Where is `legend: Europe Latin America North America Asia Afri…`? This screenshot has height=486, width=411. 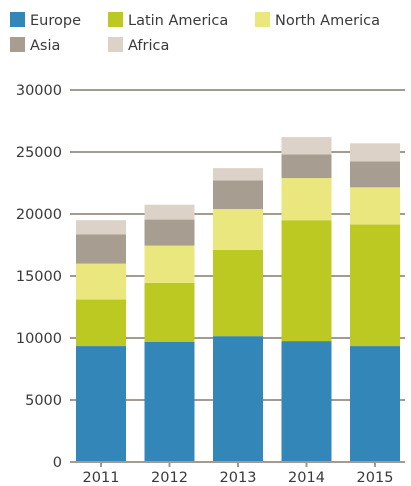 legend: Europe Latin America North America Asia Afri… is located at coordinates (195, 33).